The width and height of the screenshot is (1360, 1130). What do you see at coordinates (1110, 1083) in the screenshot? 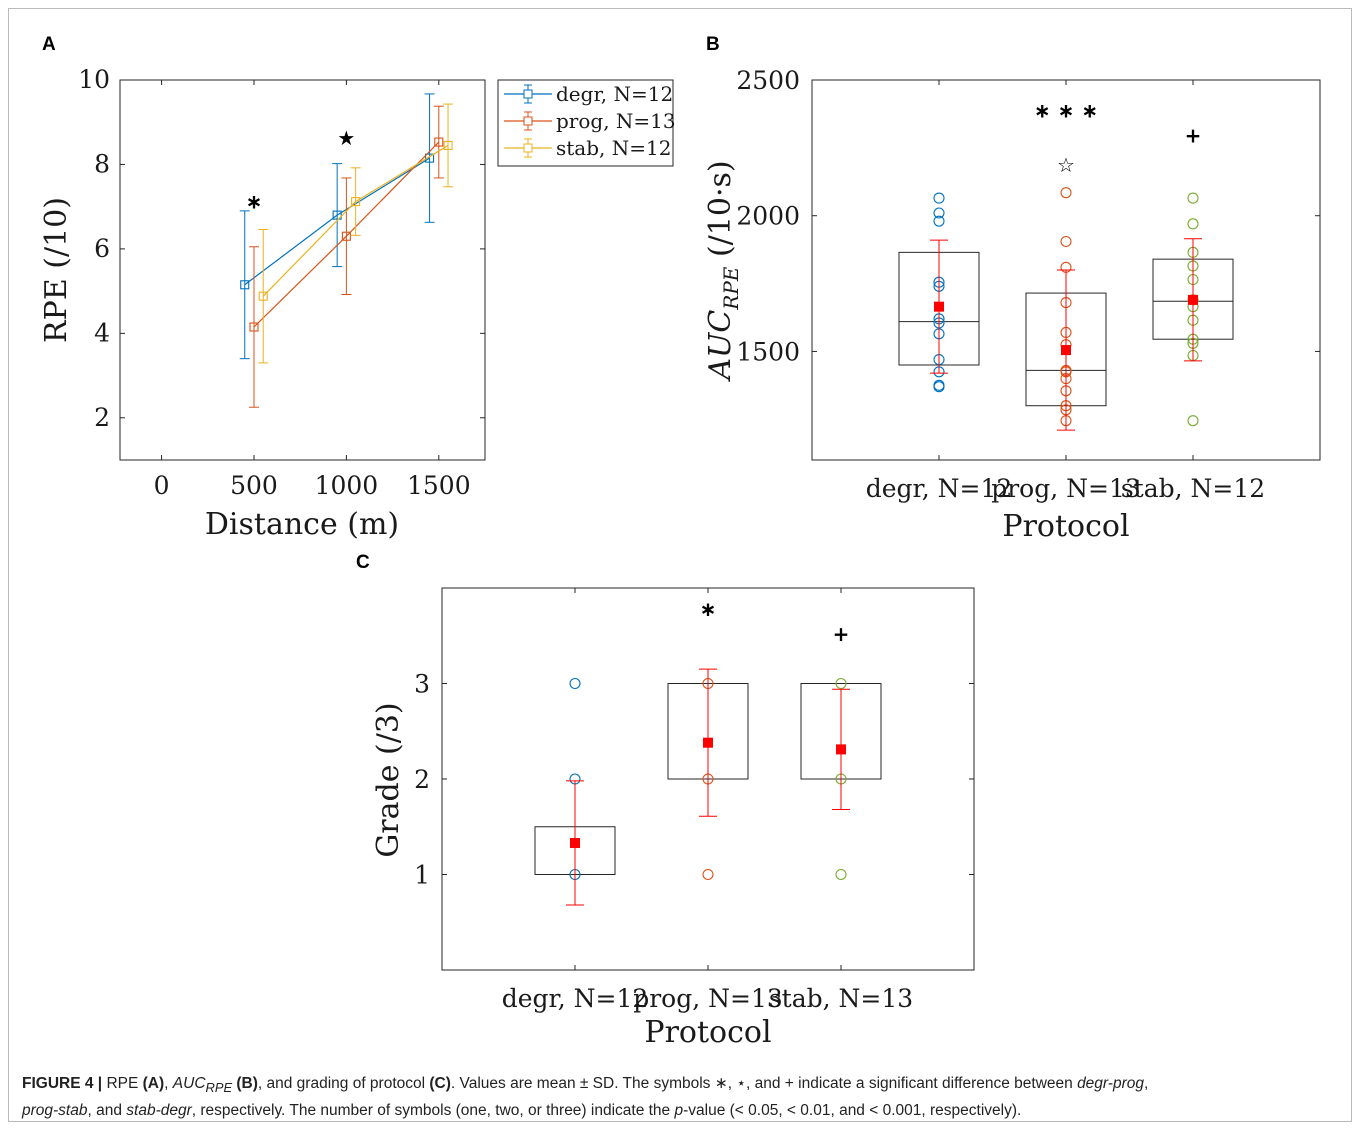
I see `caption-pair-1: degr-prog` at bounding box center [1110, 1083].